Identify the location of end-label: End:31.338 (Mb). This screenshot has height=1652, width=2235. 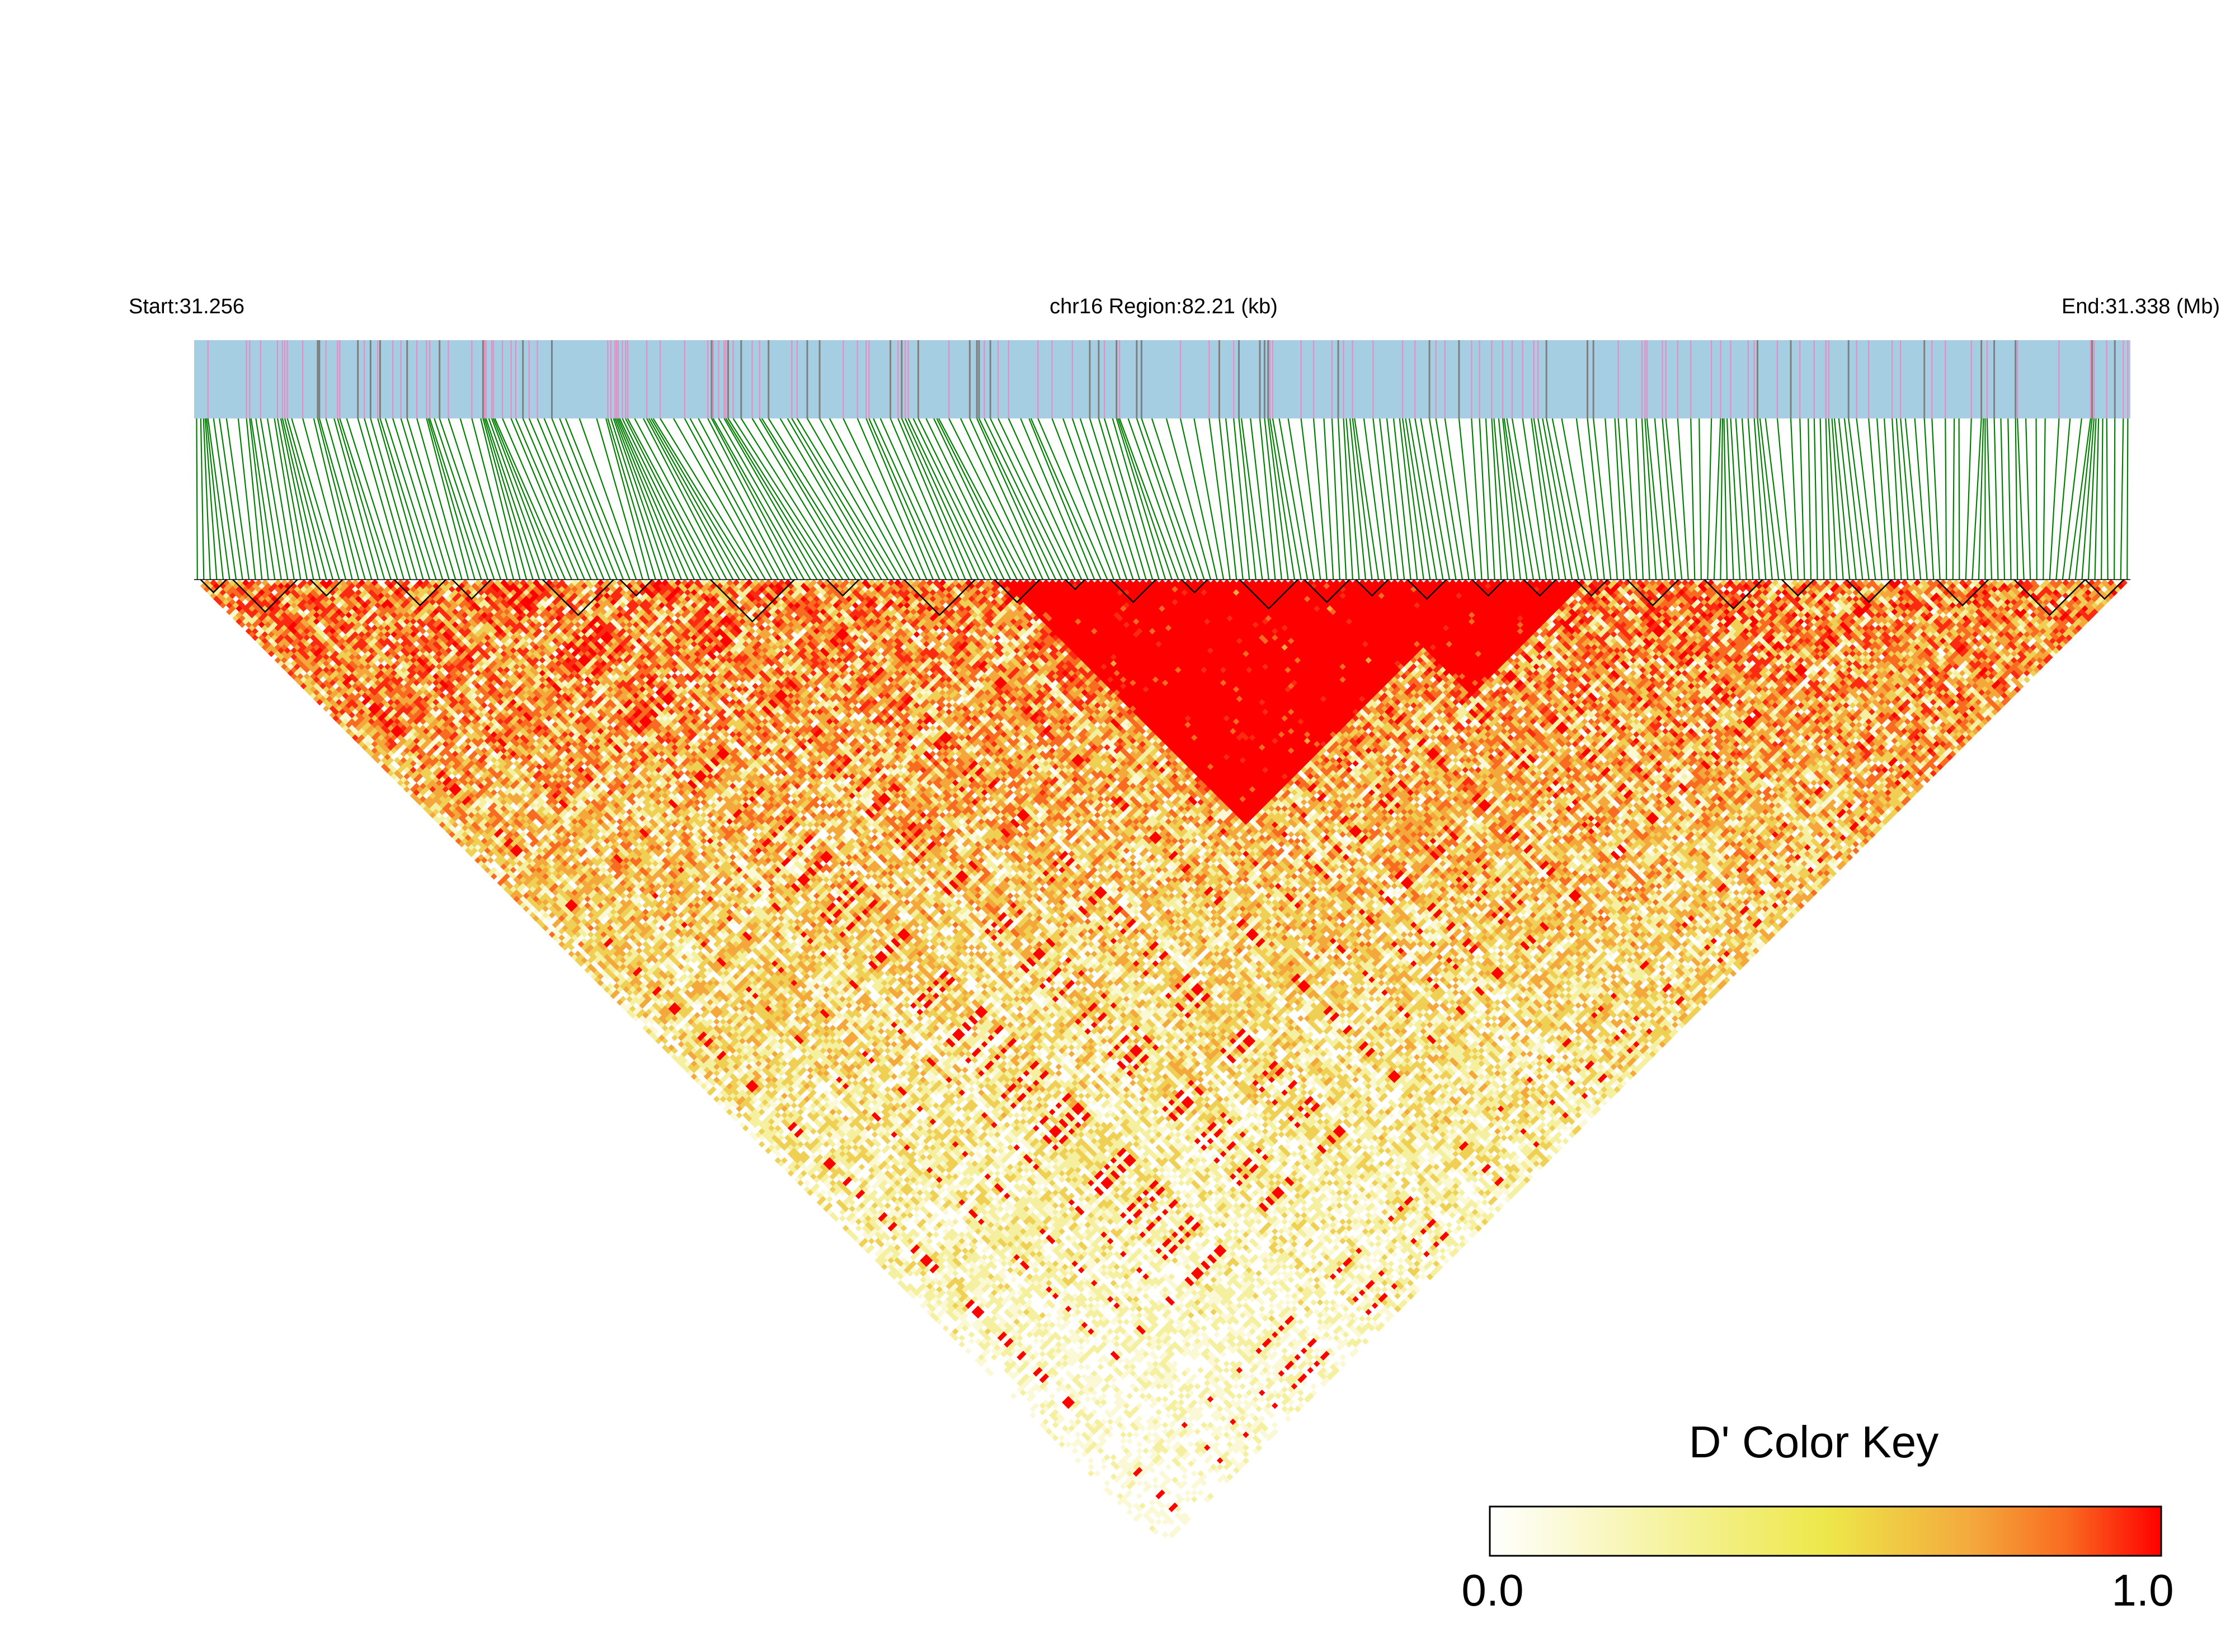
(2141, 306).